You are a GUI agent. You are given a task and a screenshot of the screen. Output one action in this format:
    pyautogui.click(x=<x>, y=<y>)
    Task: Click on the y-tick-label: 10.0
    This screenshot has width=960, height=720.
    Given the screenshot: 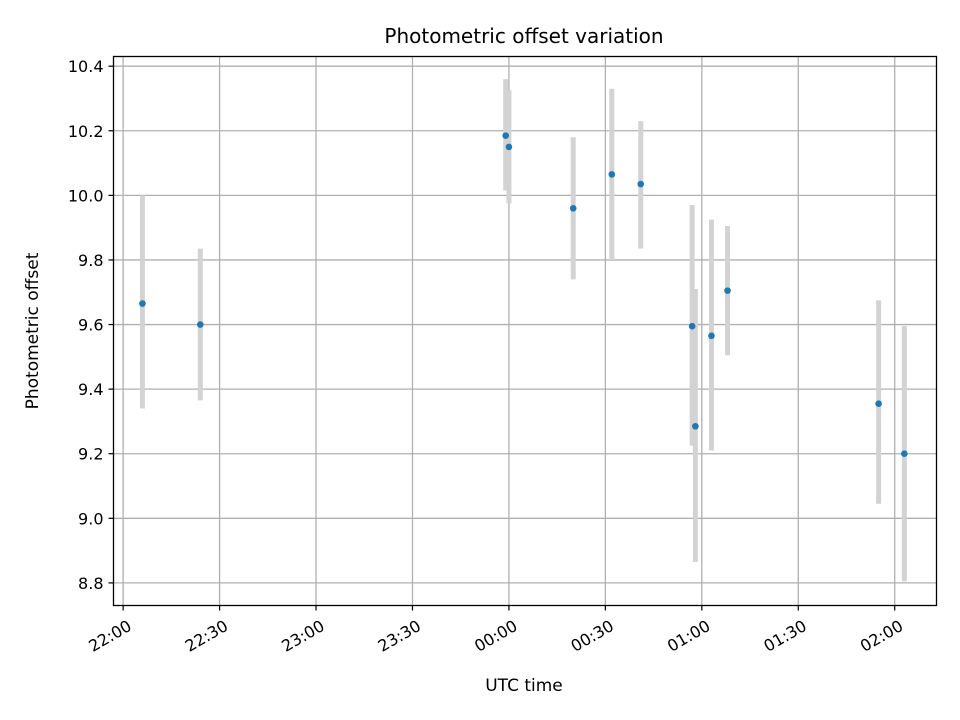 What is the action you would take?
    pyautogui.click(x=86, y=195)
    